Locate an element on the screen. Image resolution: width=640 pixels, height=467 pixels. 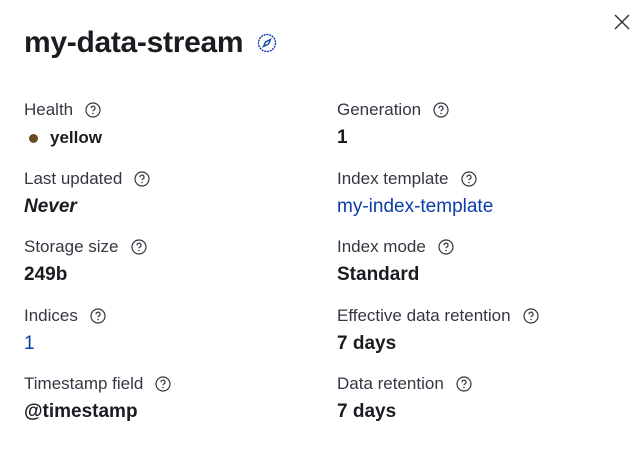
timestamp-field: Timestamp field @timestamp is located at coordinates (174, 407).